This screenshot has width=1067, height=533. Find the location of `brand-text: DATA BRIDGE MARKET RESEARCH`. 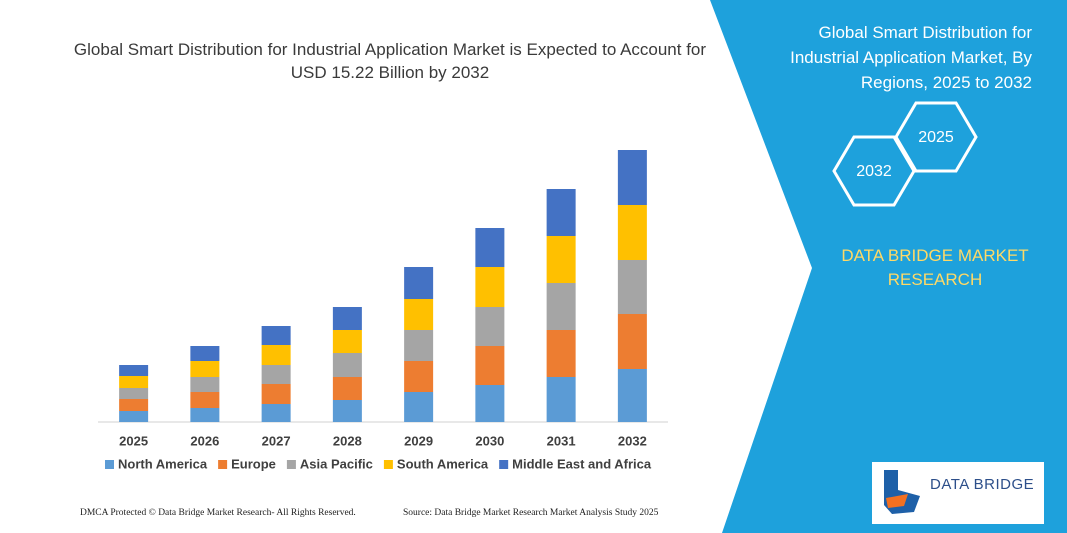

brand-text: DATA BRIDGE MARKET RESEARCH is located at coordinates (935, 267).